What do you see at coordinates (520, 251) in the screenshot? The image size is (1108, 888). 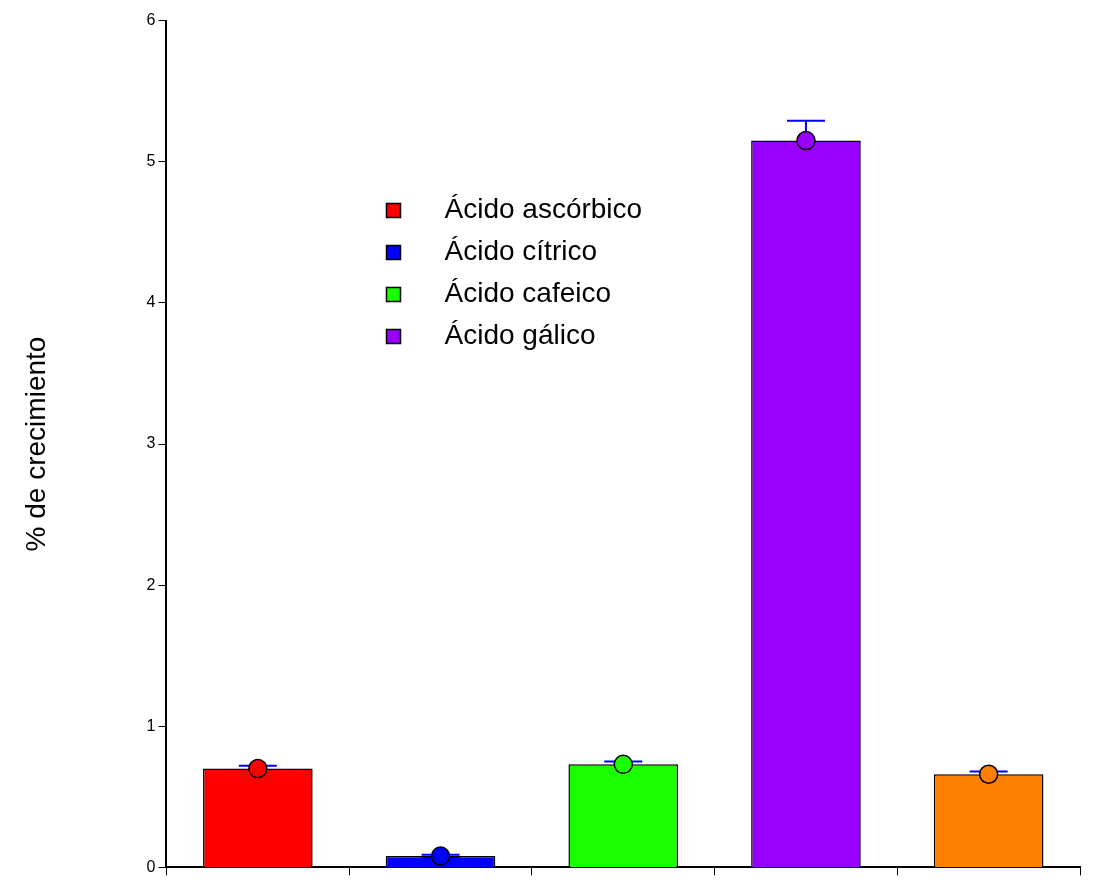 I see `legend-label: Ácido cítrico` at bounding box center [520, 251].